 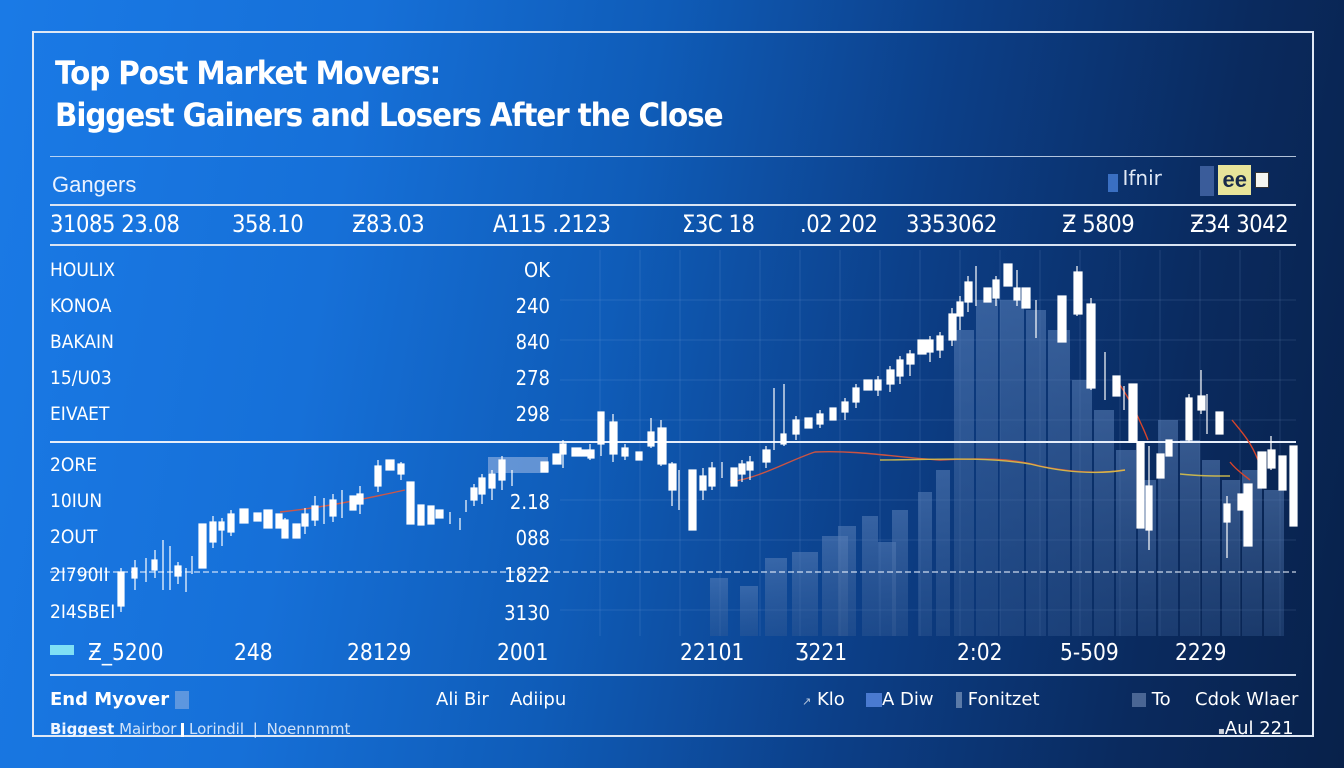 I want to click on loser-ticker: 2ORE, so click(x=74, y=465).